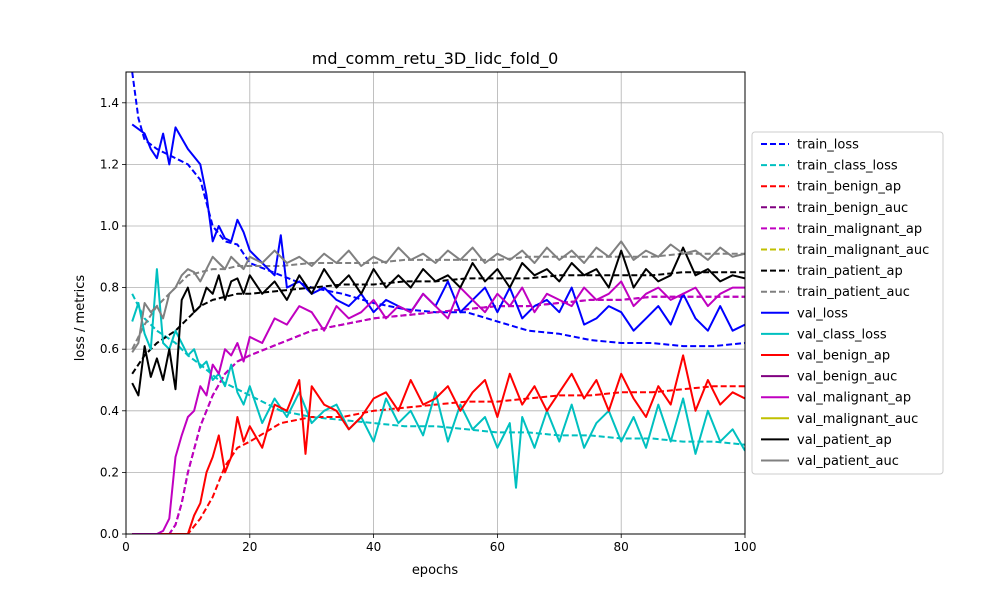 This screenshot has width=1000, height=600. What do you see at coordinates (621, 547) in the screenshot?
I see `x-tick-label: 80` at bounding box center [621, 547].